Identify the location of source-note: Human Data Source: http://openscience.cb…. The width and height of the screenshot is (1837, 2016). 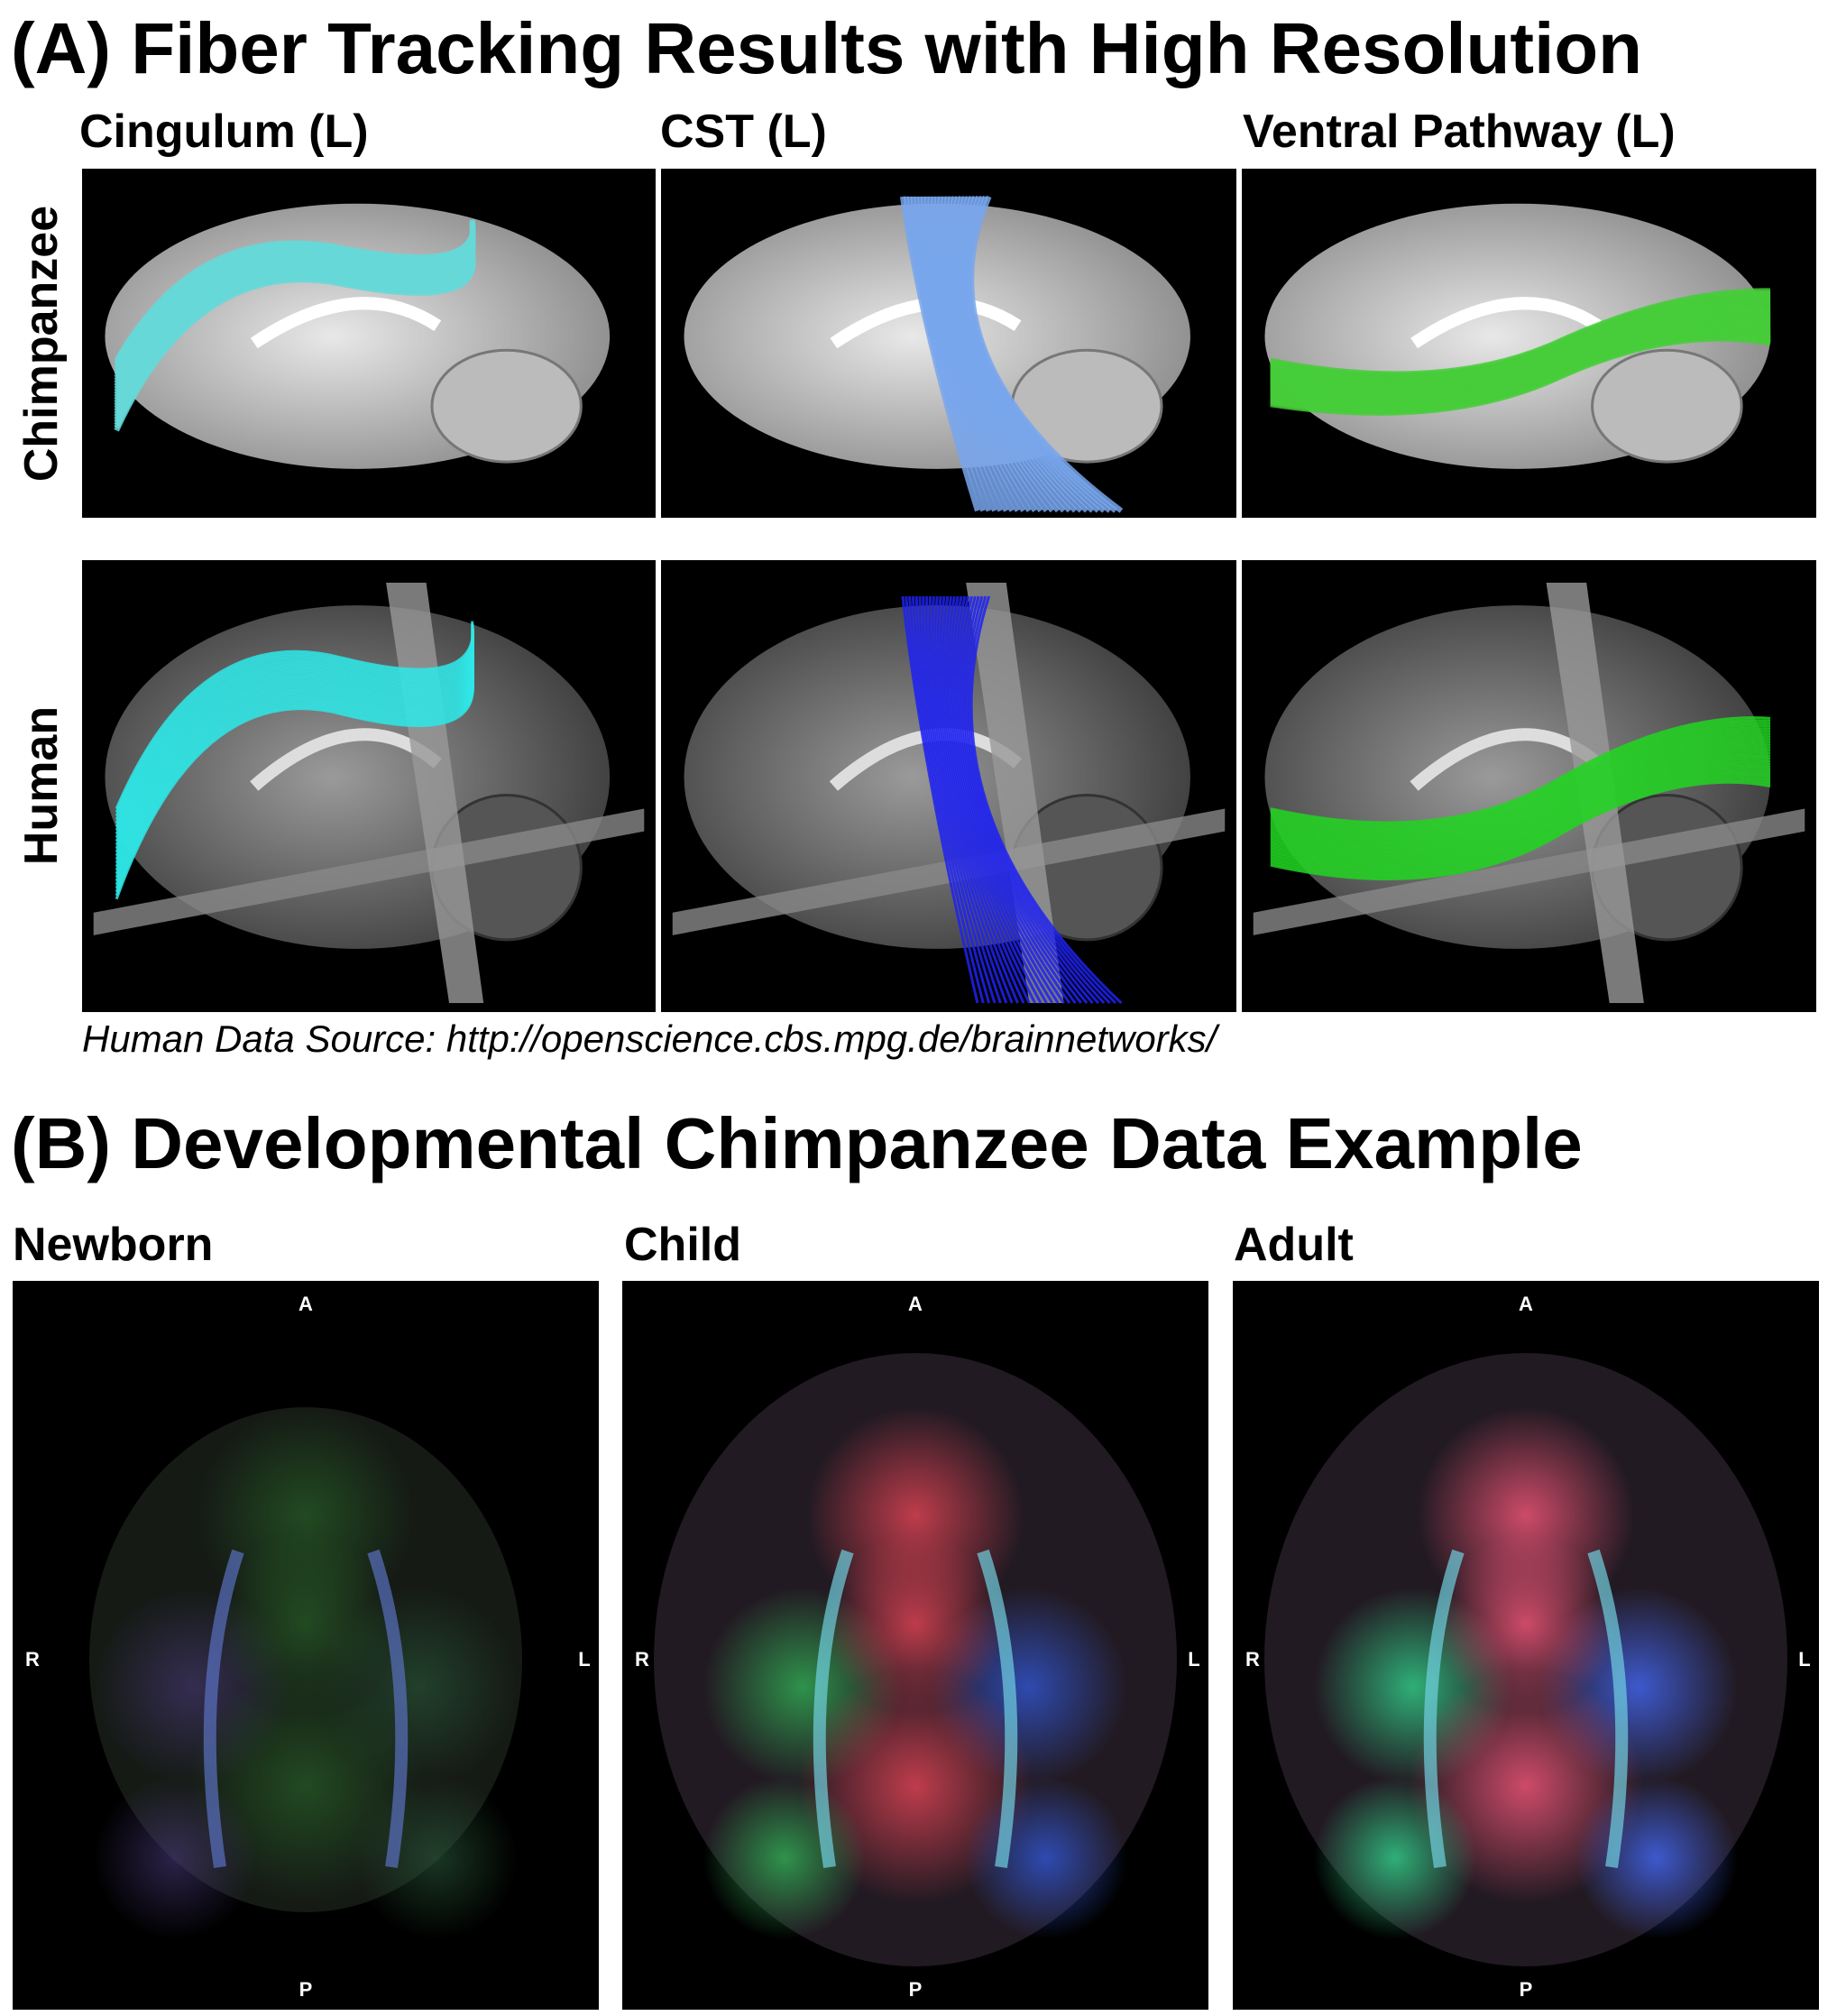
(649, 1038).